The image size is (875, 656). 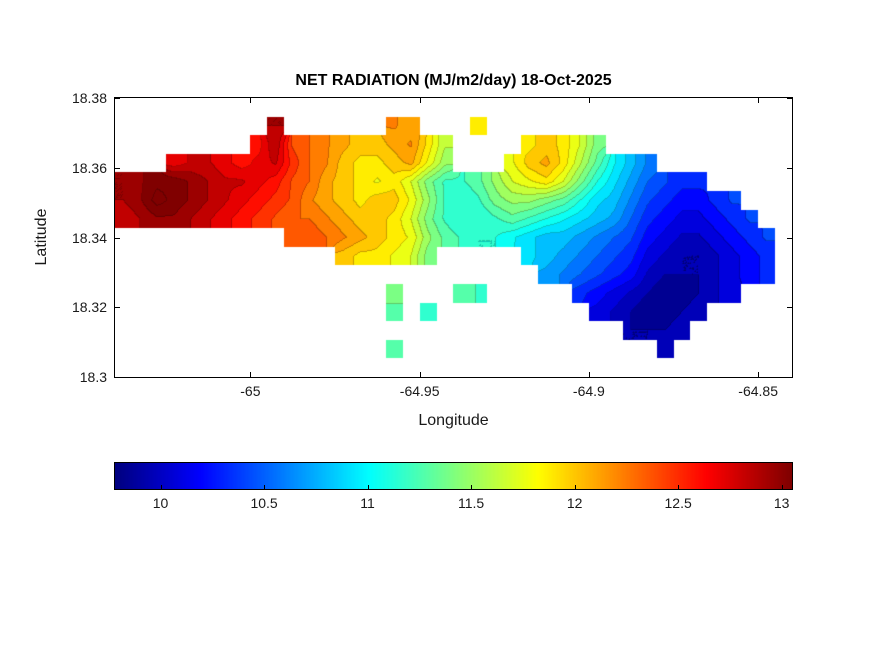 I want to click on colorbar-canvas, so click(x=453, y=476).